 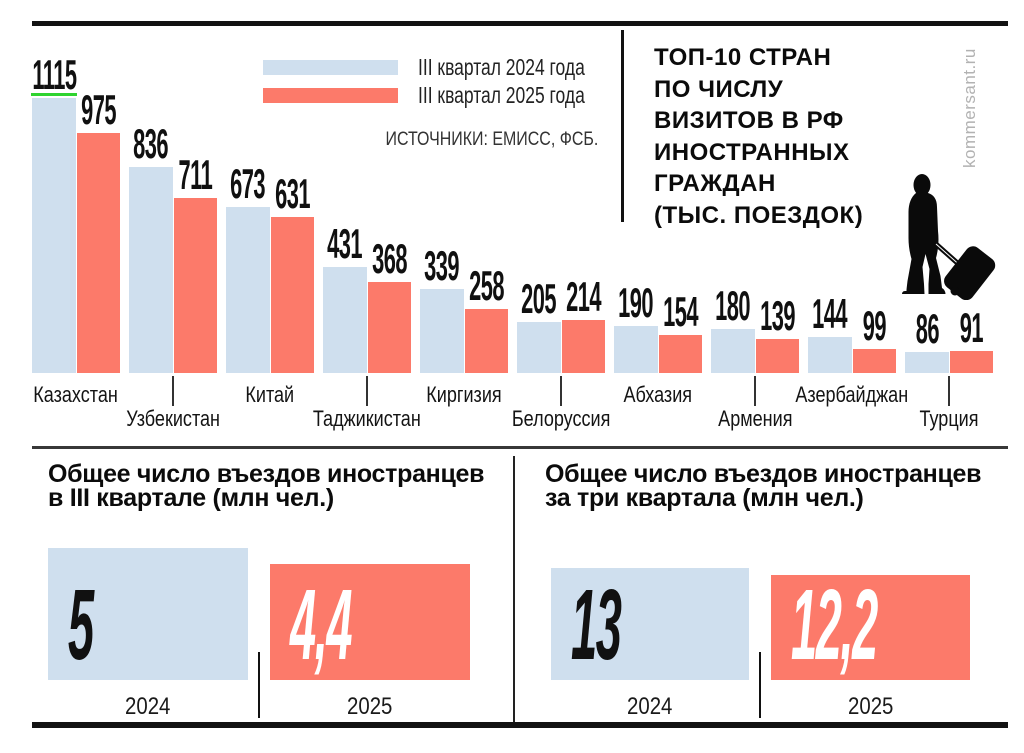 I want to click on bar-value-text: 431, so click(x=345, y=243).